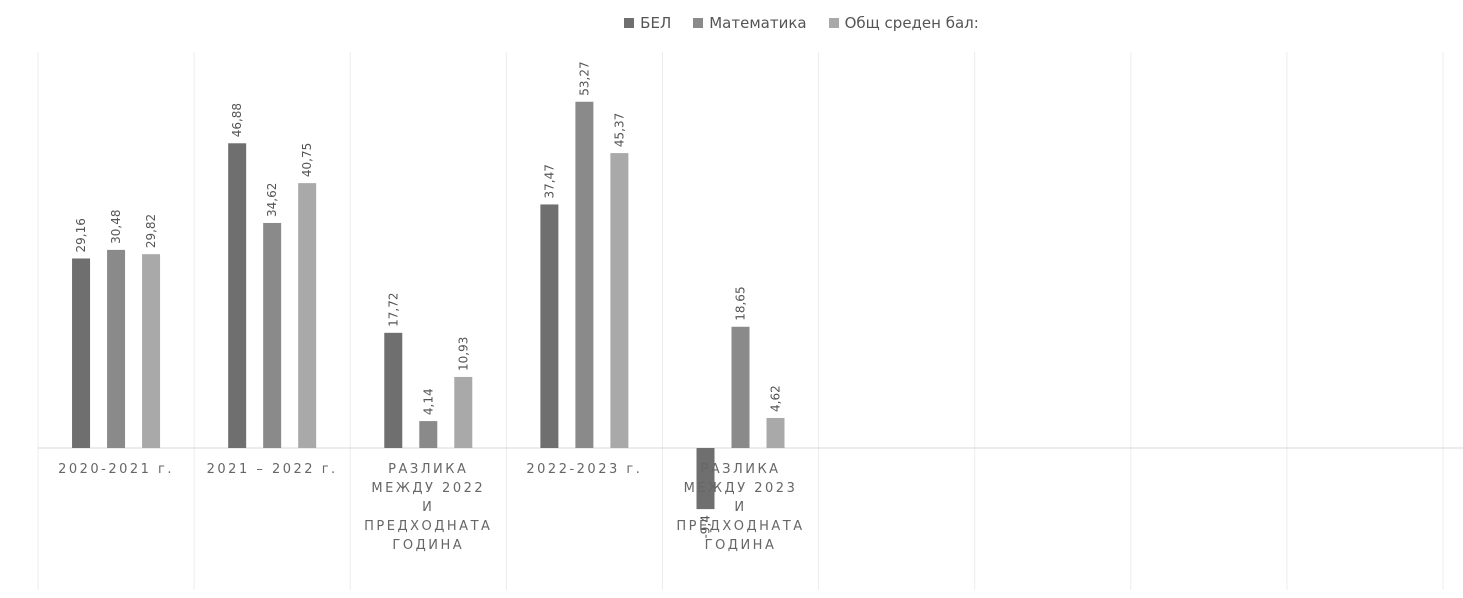 This screenshot has height=598, width=1463. Describe the element at coordinates (833, 23) in the screenshot. I see `legend-swatch-overall` at that location.